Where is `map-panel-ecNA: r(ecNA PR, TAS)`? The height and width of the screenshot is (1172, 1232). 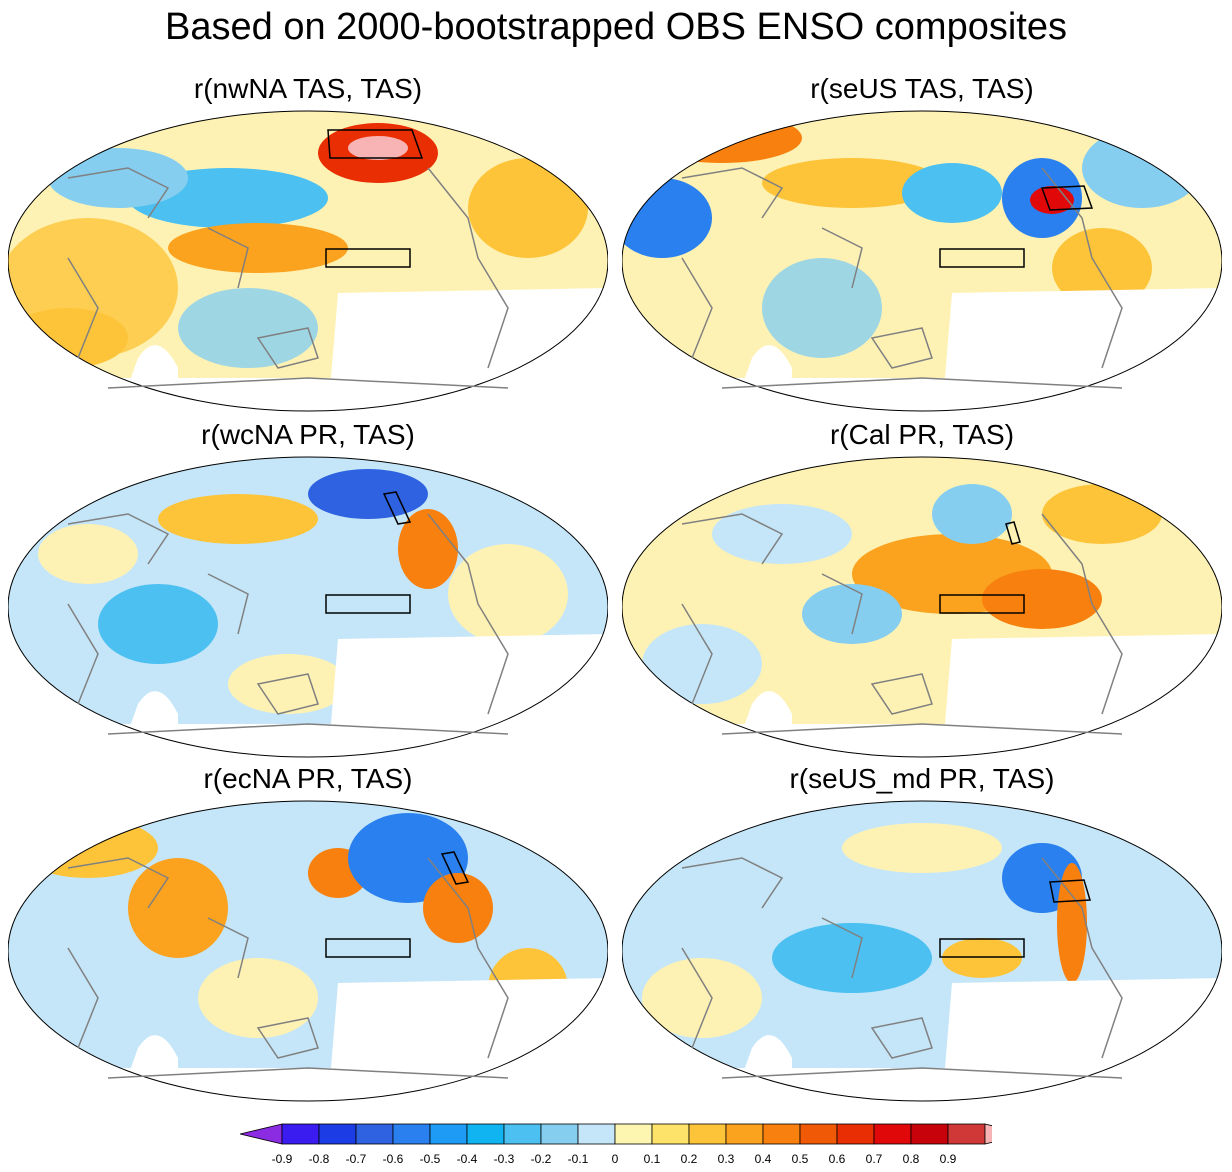 map-panel-ecNA: r(ecNA PR, TAS) is located at coordinates (308, 934).